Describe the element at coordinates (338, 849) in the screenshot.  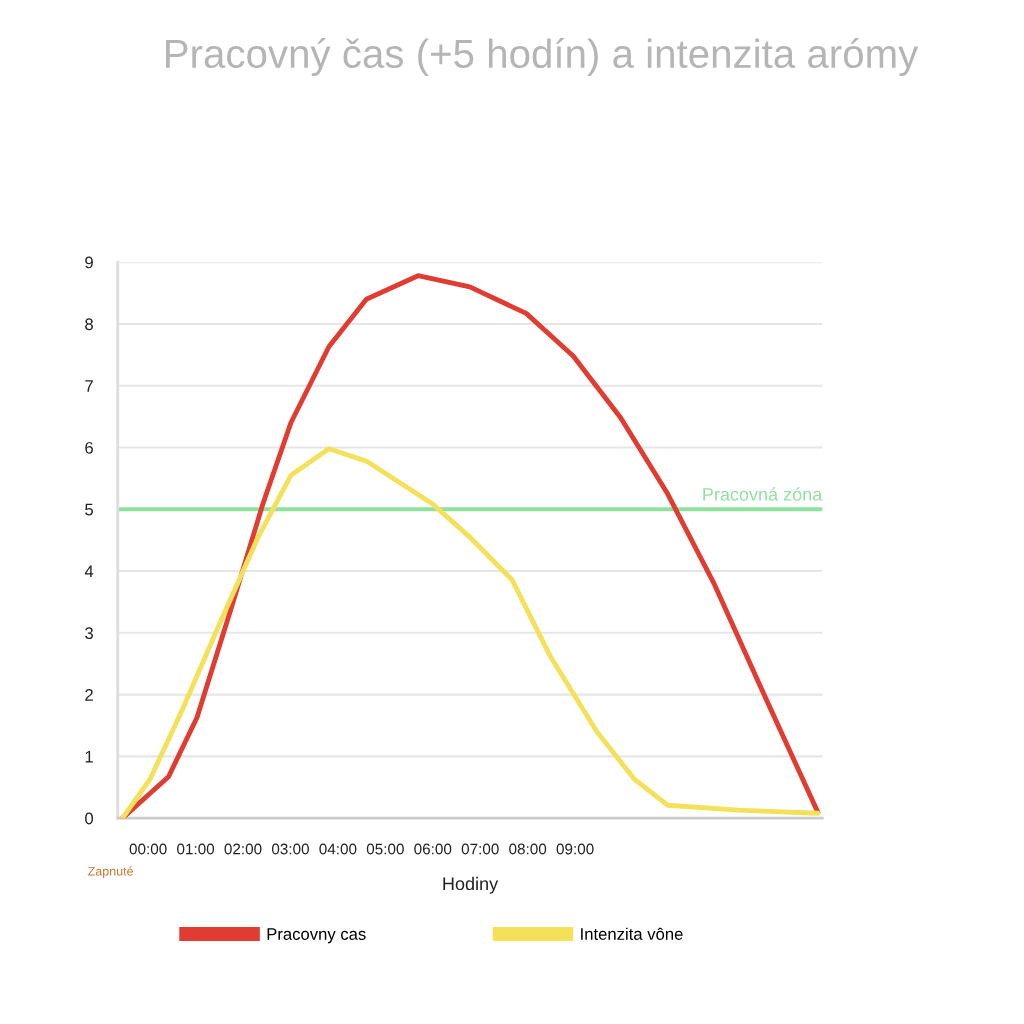
I see `x-tick-label: 04:00` at that location.